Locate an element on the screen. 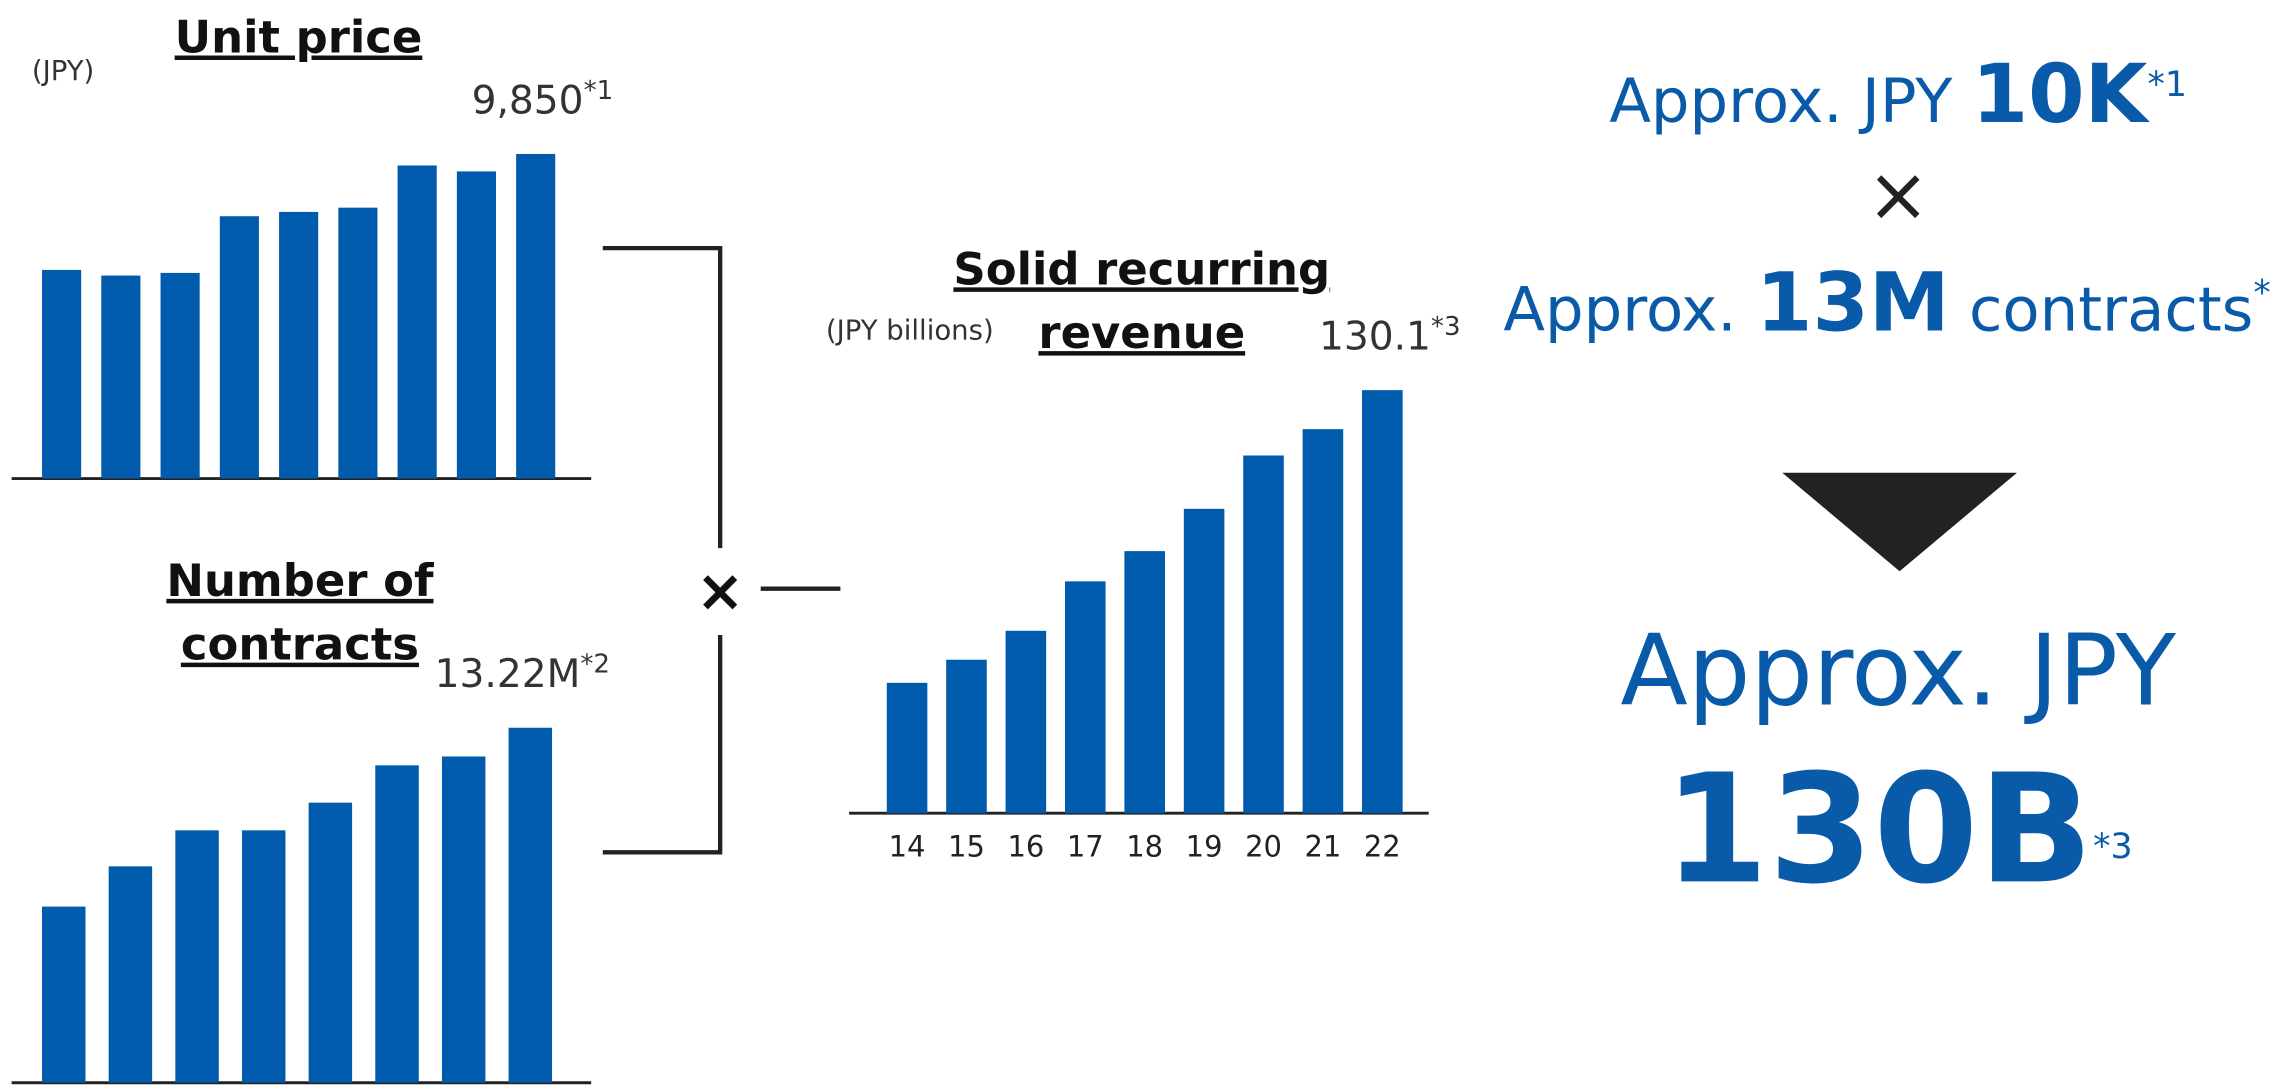 Image resolution: width=2272 pixels, height=1086 pixels. chart-title: Number of is located at coordinates (300, 580).